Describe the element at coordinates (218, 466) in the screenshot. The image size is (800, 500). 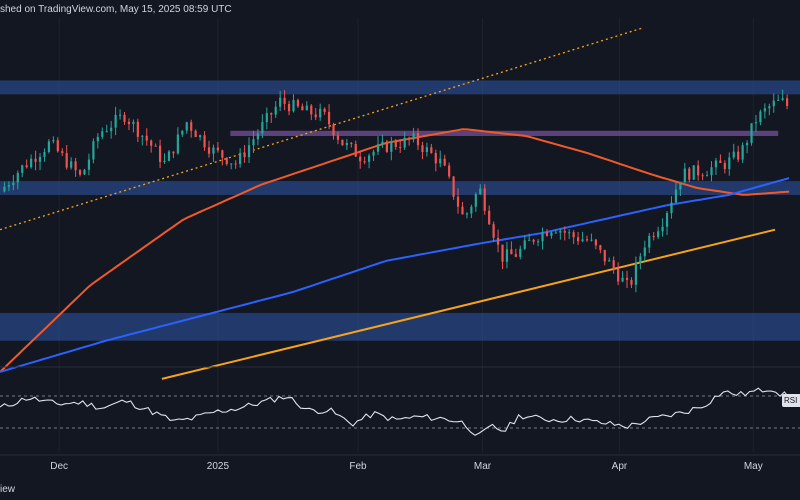
I see `time-tick-2025: 2025` at that location.